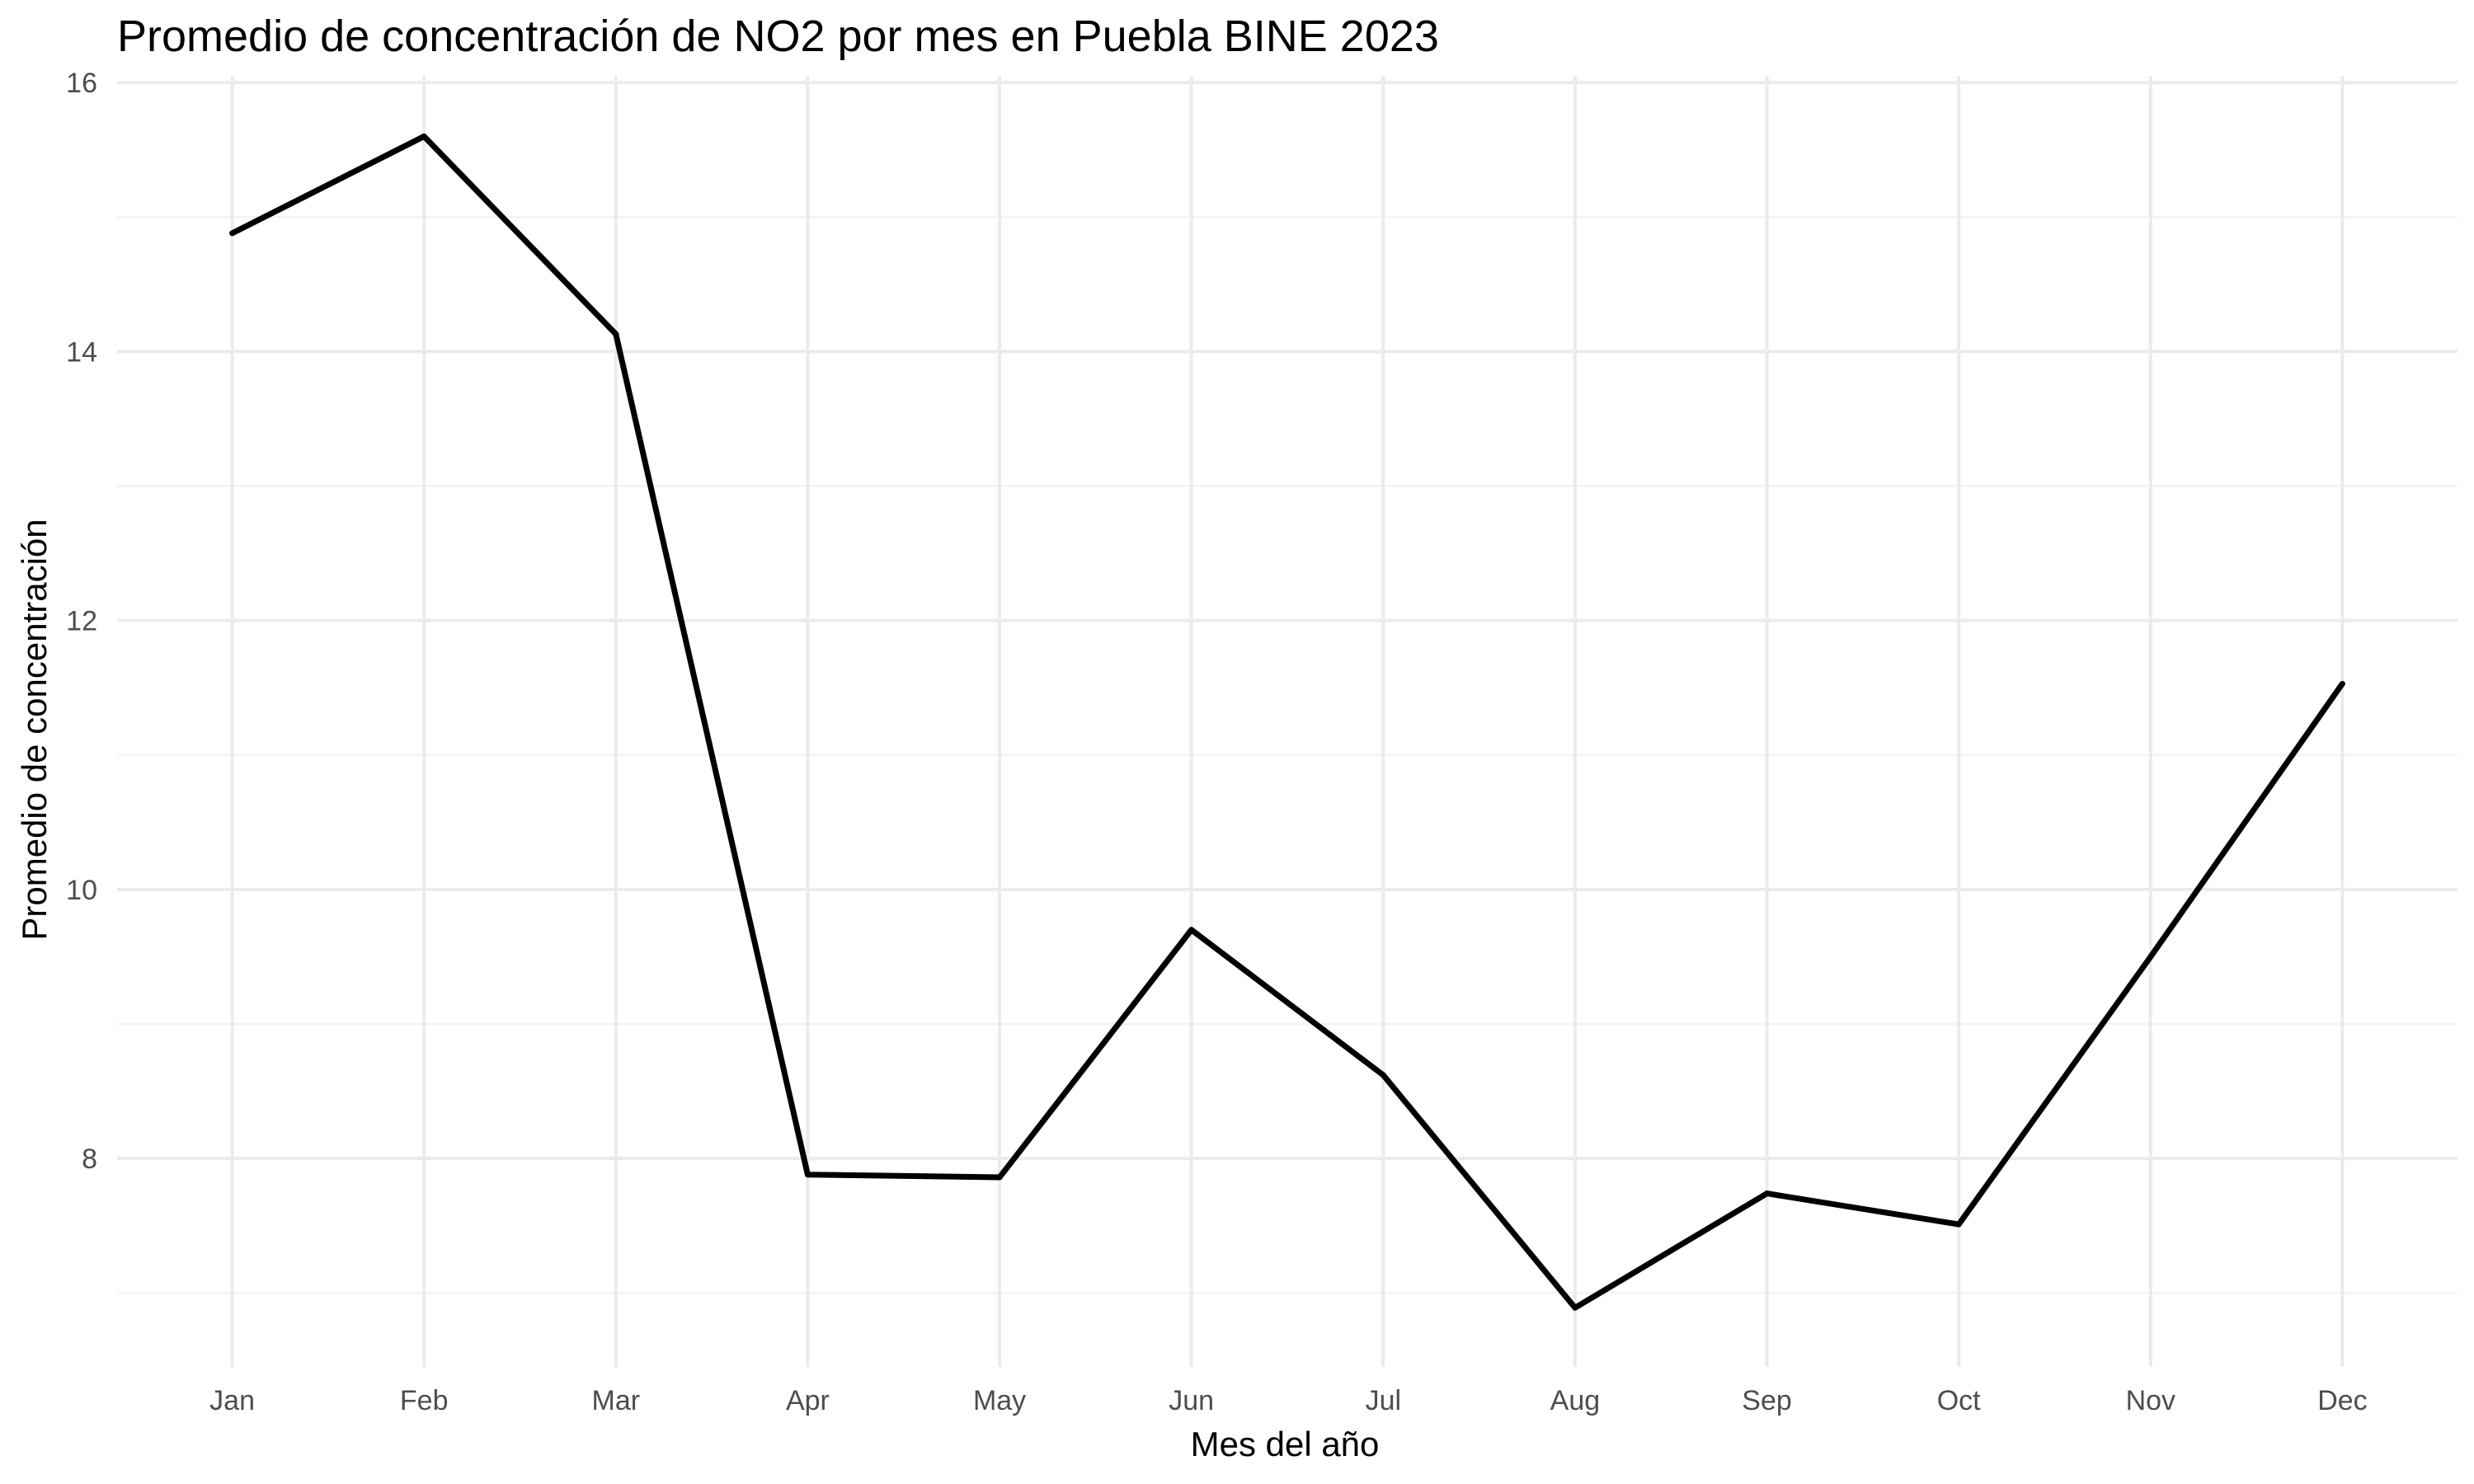 Image resolution: width=2474 pixels, height=1484 pixels. I want to click on x-tick-label: Oct, so click(1959, 1400).